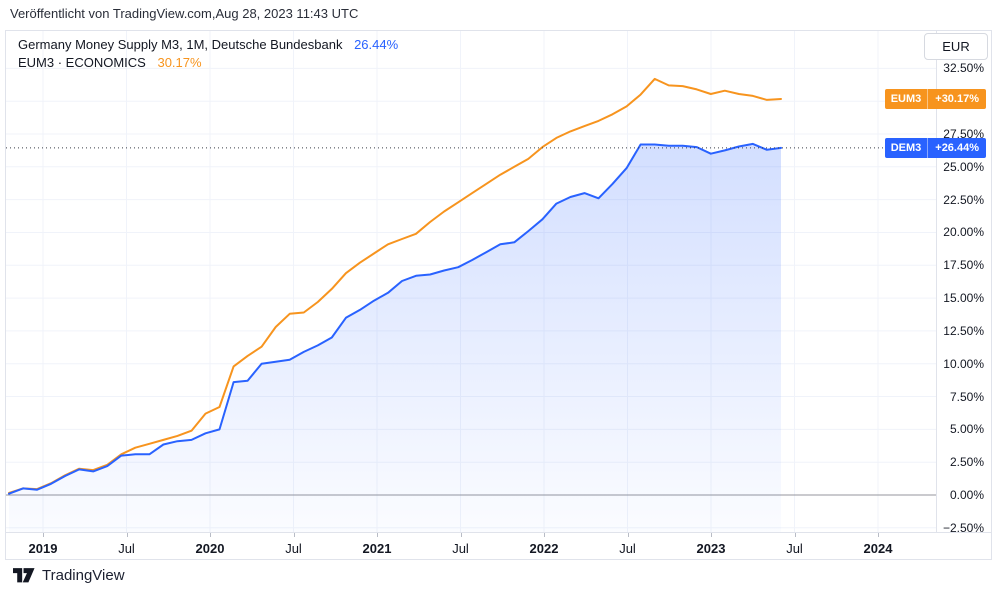  Describe the element at coordinates (376, 44) in the screenshot. I see `legend-dem3-value: 26.44%` at that location.